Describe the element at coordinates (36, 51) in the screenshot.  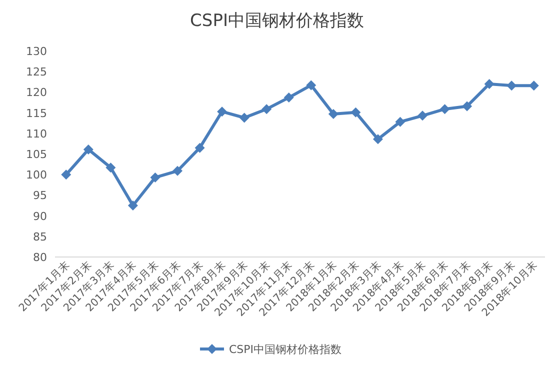
I see `y-tick-label: 130` at that location.